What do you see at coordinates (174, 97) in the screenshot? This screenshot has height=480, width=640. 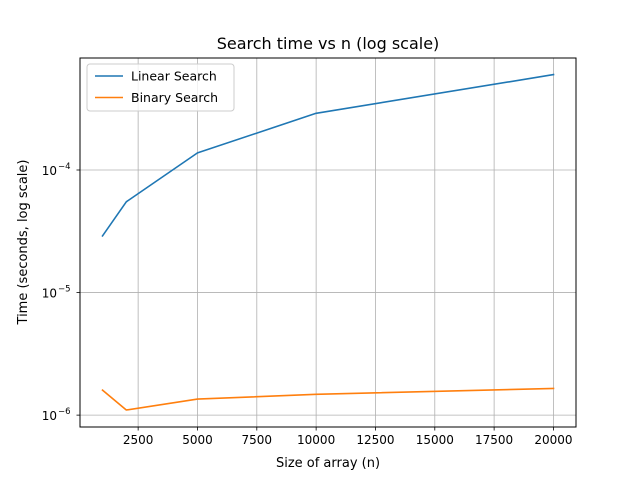 I see `legend-label: Binary Search` at bounding box center [174, 97].